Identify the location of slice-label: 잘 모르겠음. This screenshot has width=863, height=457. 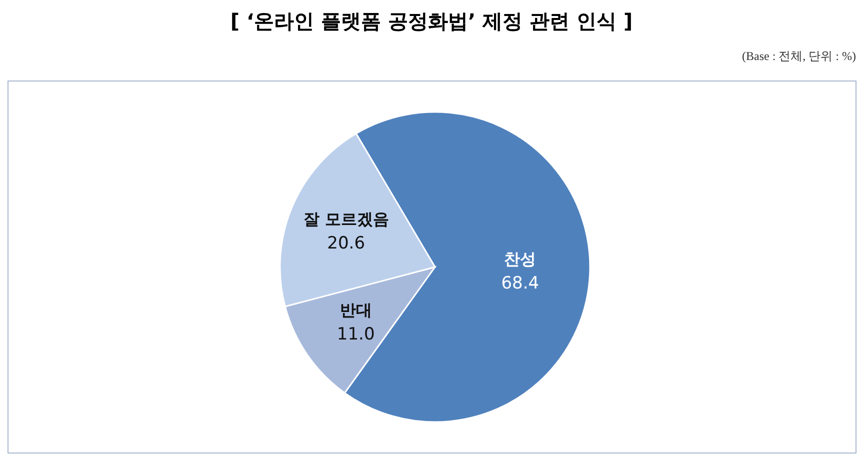
(346, 219).